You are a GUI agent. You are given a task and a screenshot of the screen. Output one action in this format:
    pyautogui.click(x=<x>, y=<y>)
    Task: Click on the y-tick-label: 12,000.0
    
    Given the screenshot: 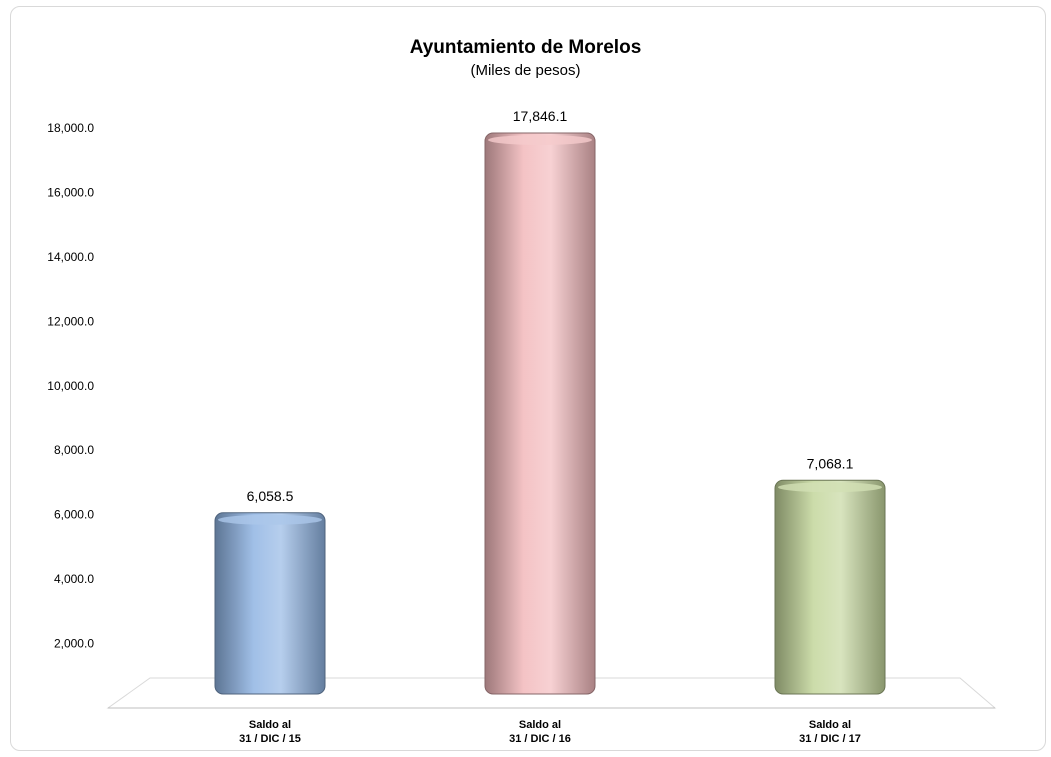 What is the action you would take?
    pyautogui.click(x=70, y=321)
    